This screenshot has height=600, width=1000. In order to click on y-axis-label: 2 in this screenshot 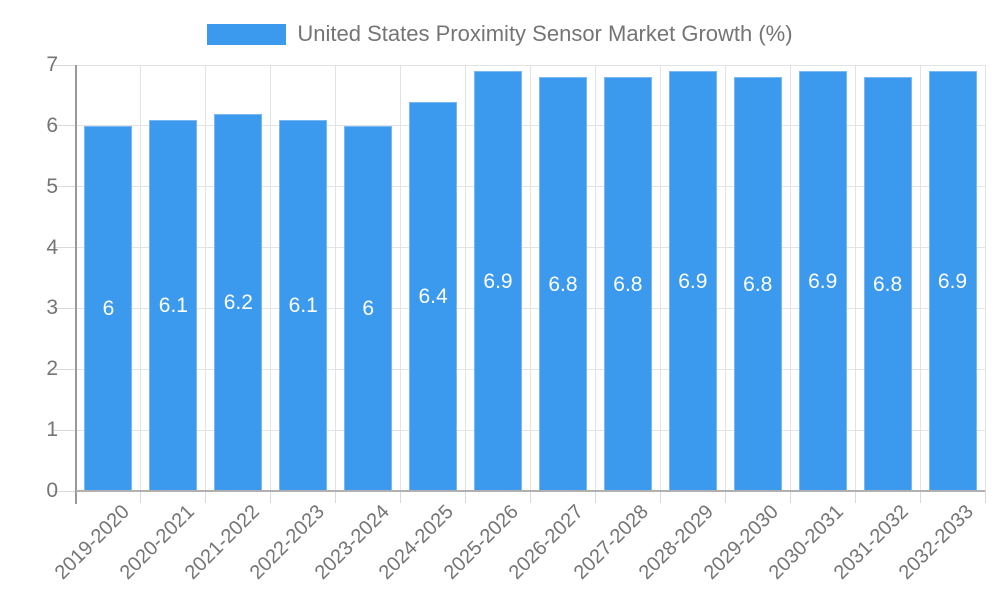, I will do `click(52, 369)`.